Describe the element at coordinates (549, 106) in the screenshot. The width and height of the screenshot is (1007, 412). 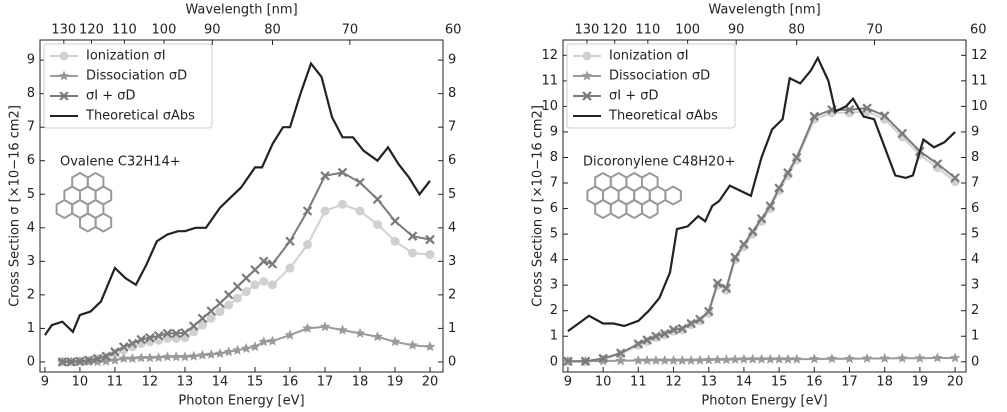
I see `y-tick-label: 10` at that location.